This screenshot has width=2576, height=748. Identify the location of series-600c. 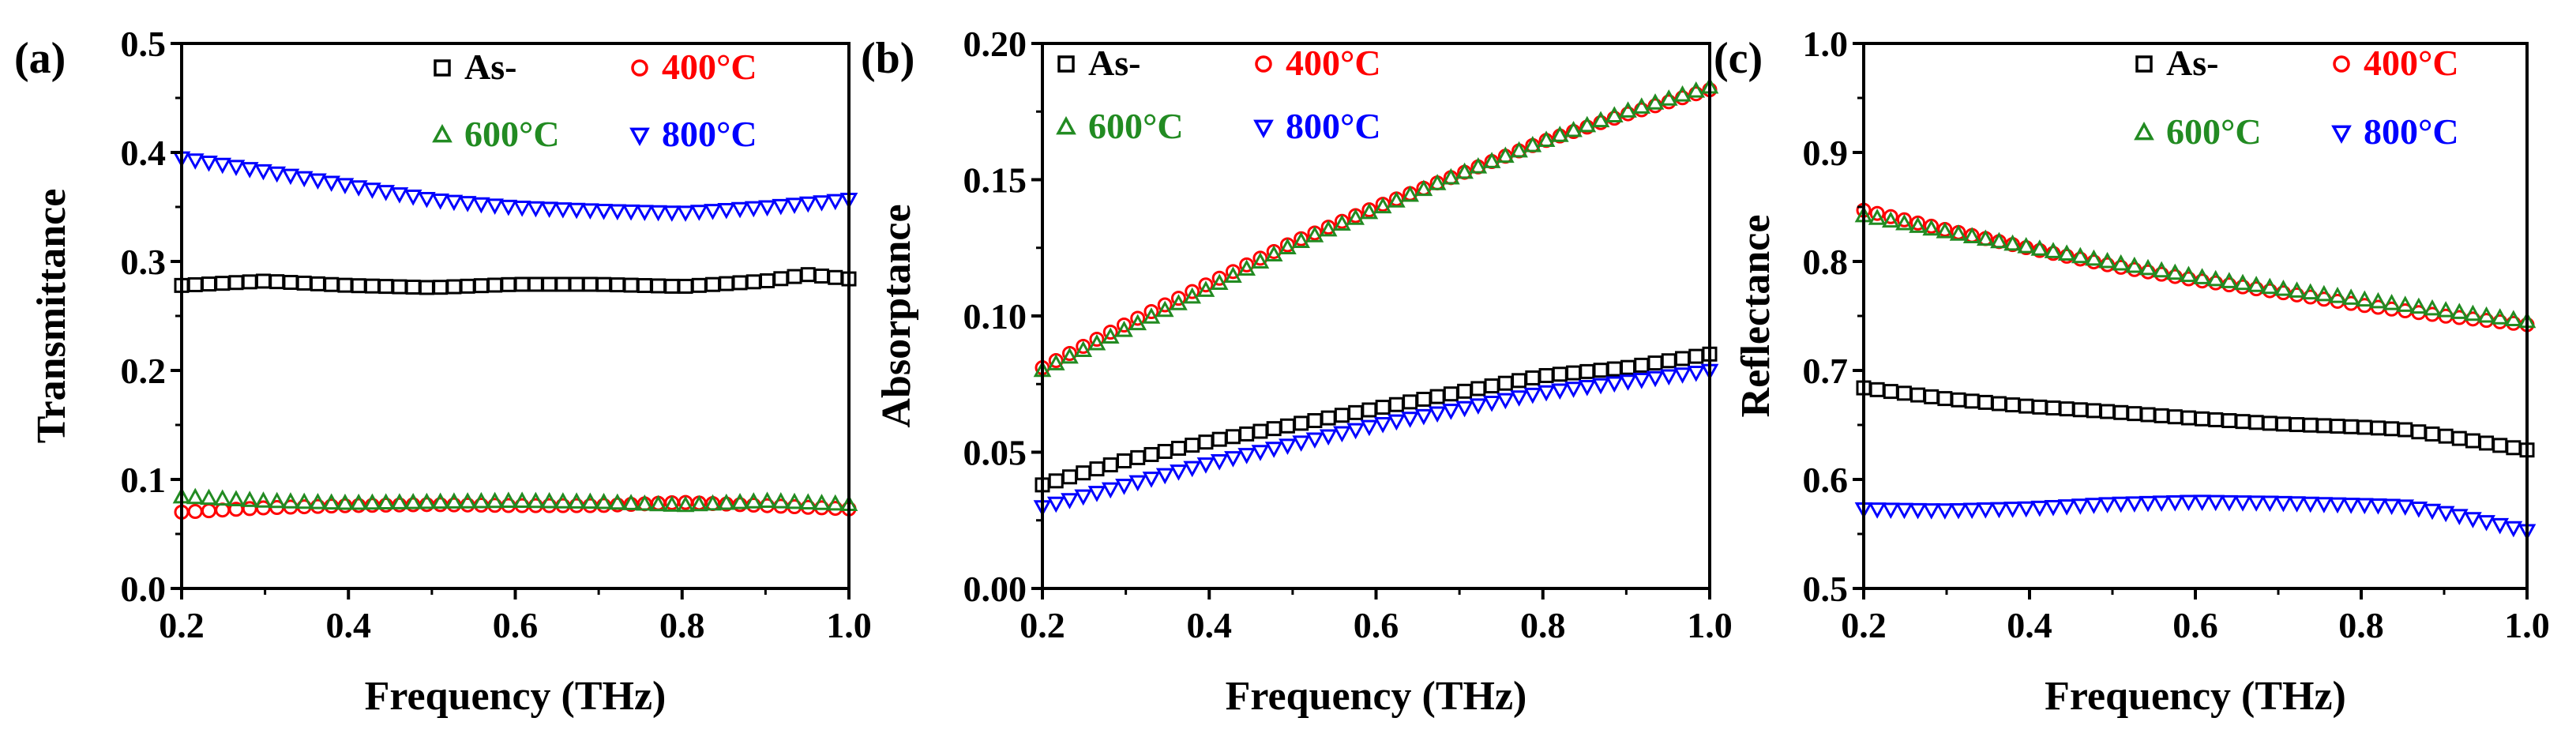
(2195, 267).